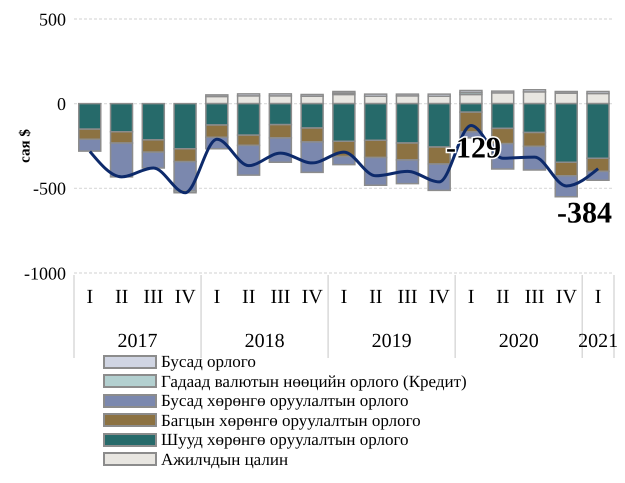 The height and width of the screenshot is (483, 625). Describe the element at coordinates (284, 440) in the screenshot. I see `legend-label: Шууд хөрөнгө оруулалтын орлого` at that location.